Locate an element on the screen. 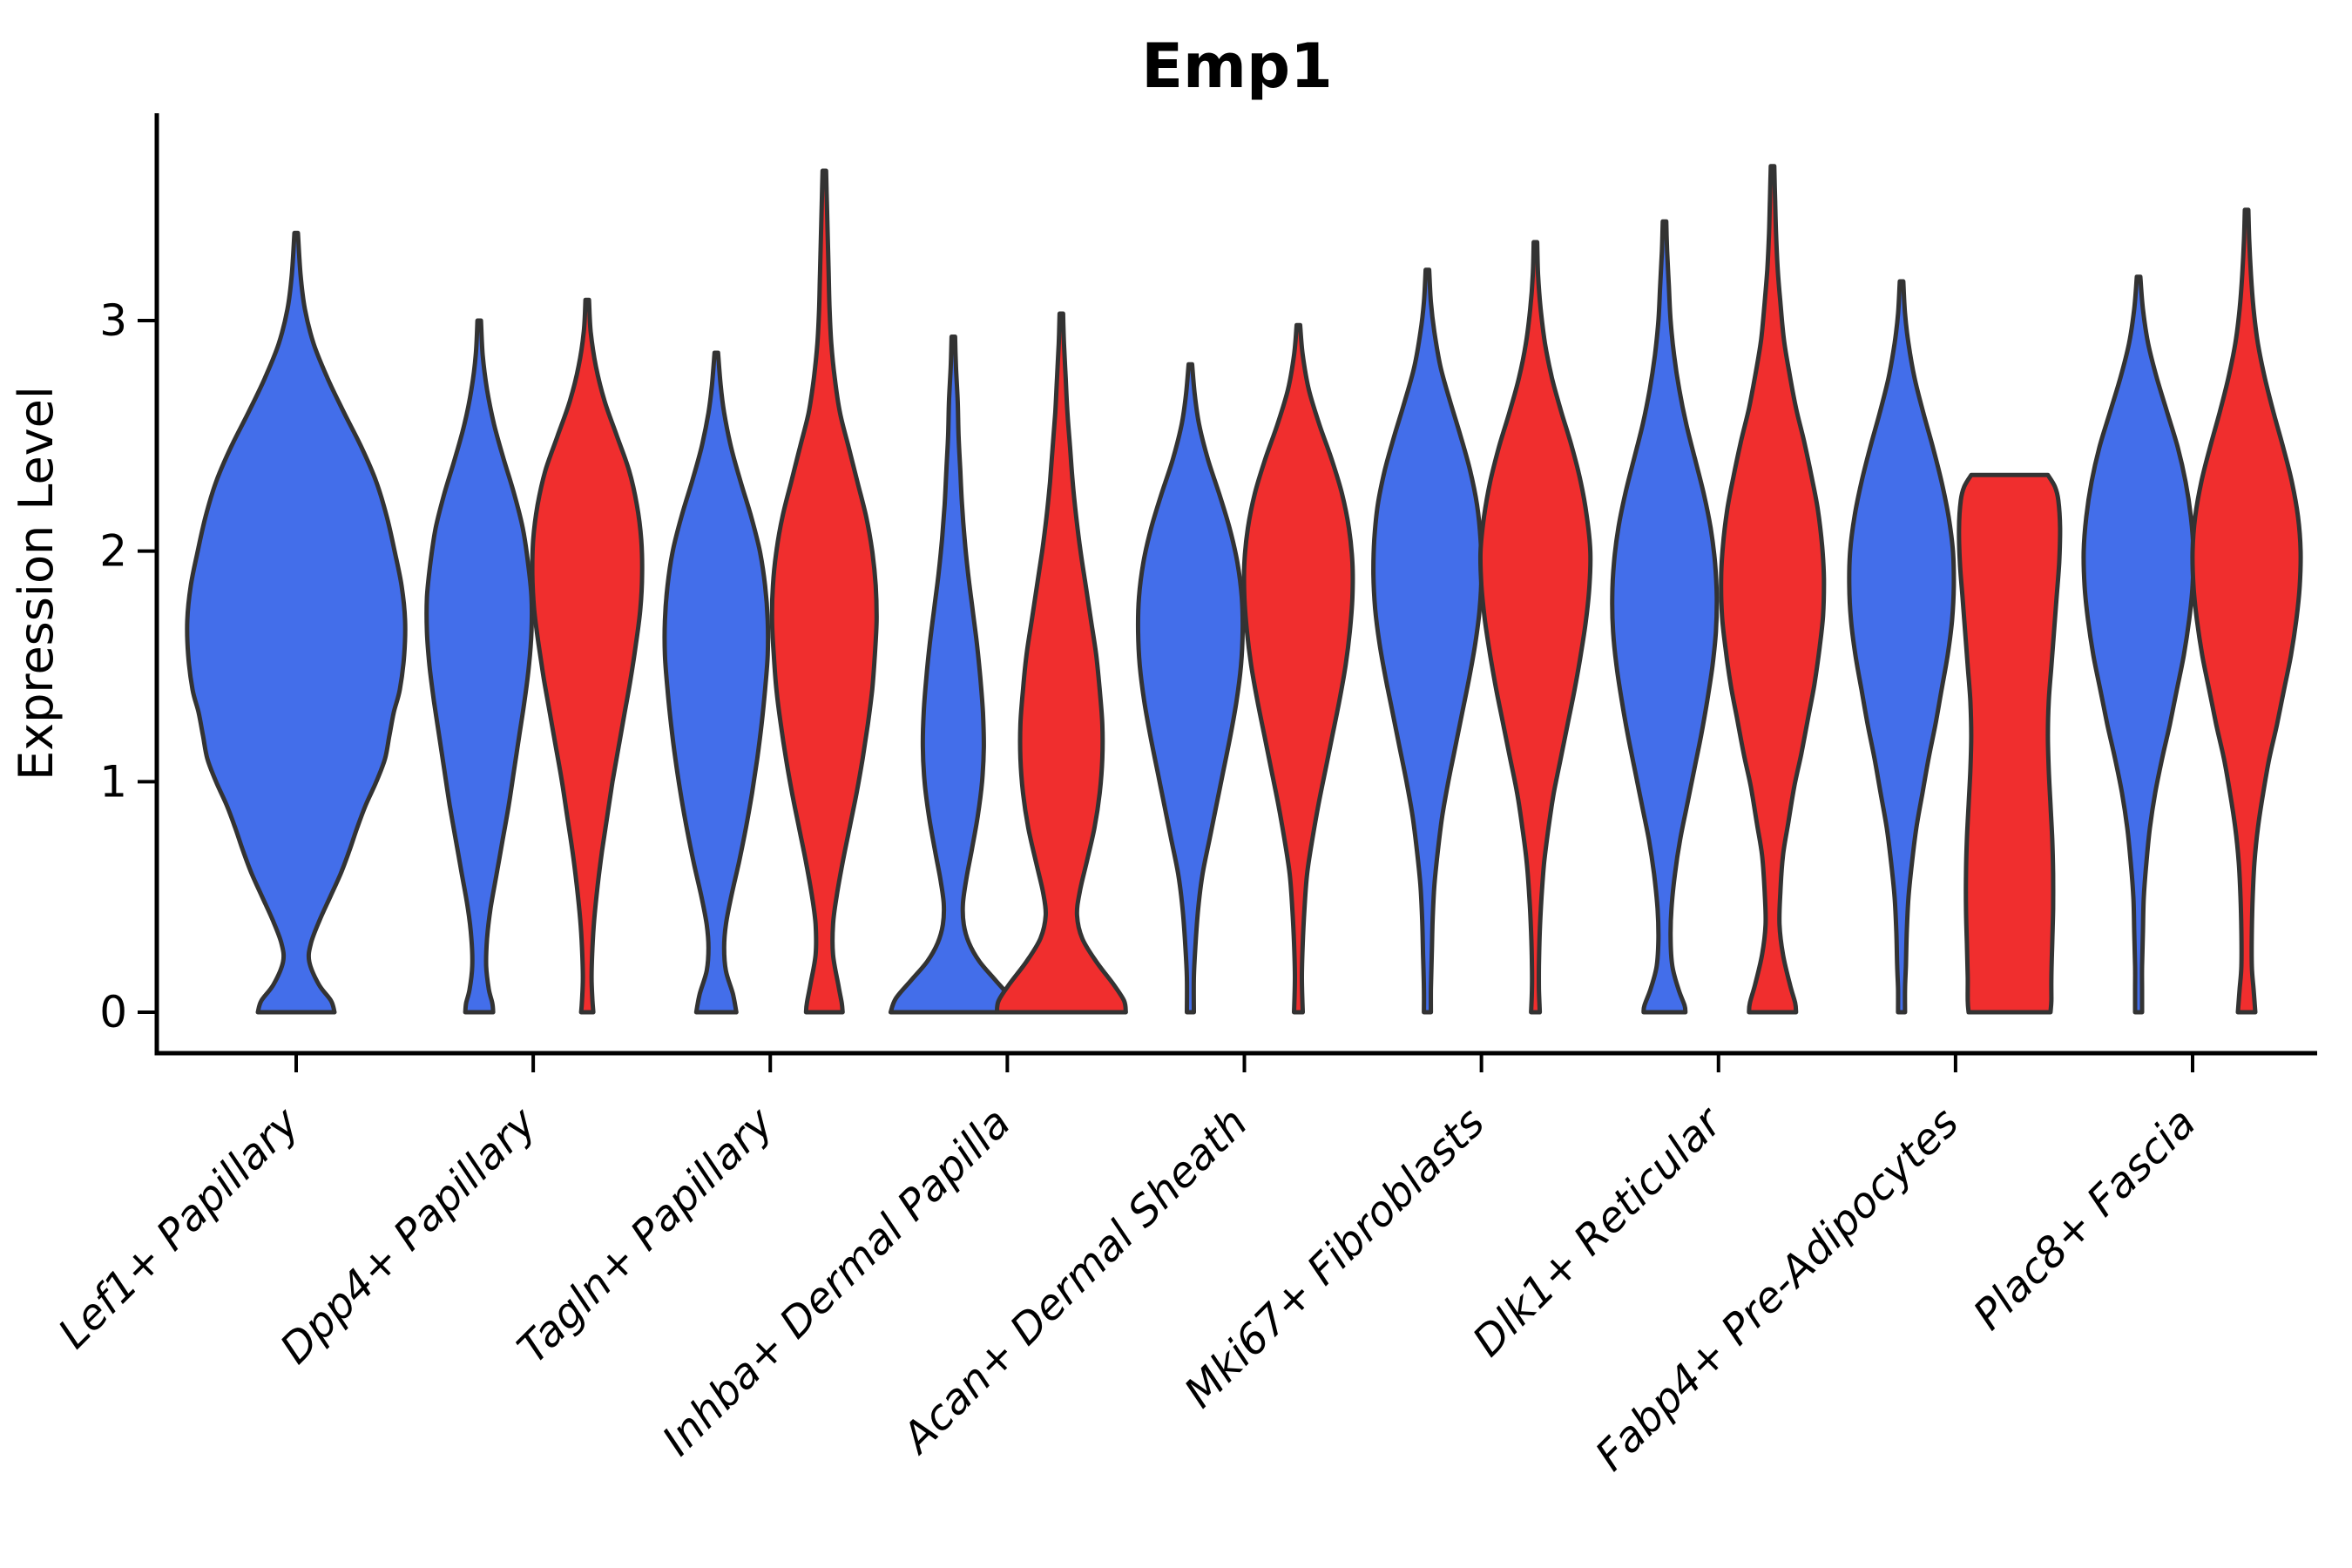 This screenshot has height=1568, width=2352. violin-3-red is located at coordinates (1061, 663).